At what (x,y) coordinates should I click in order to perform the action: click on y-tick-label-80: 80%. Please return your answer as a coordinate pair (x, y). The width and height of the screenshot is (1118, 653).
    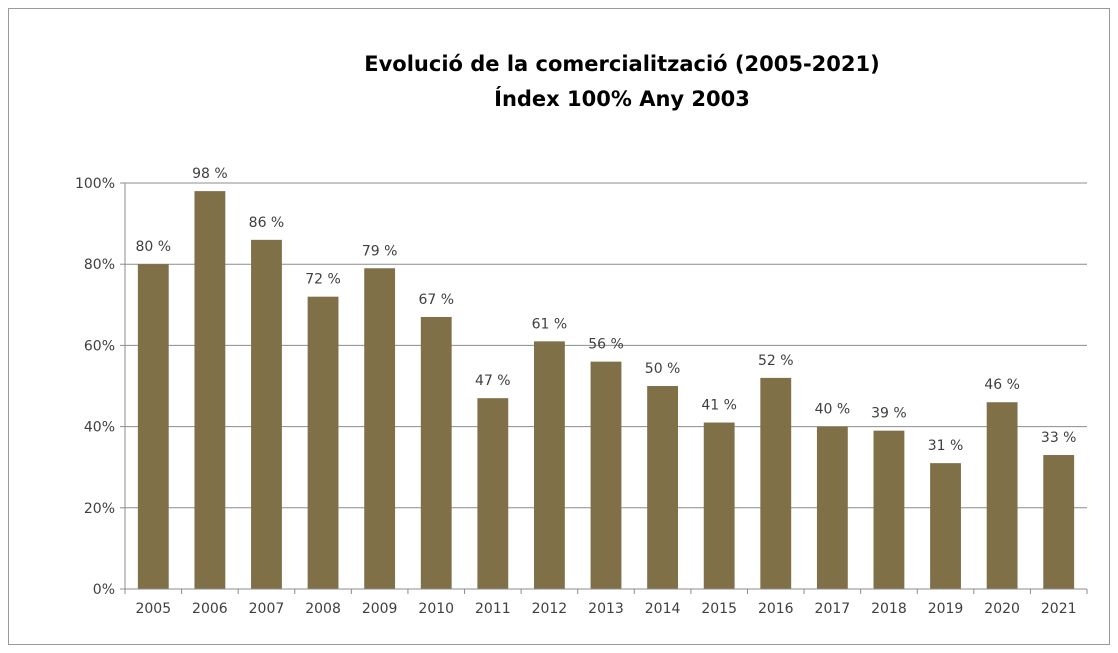
    Looking at the image, I should click on (99, 265).